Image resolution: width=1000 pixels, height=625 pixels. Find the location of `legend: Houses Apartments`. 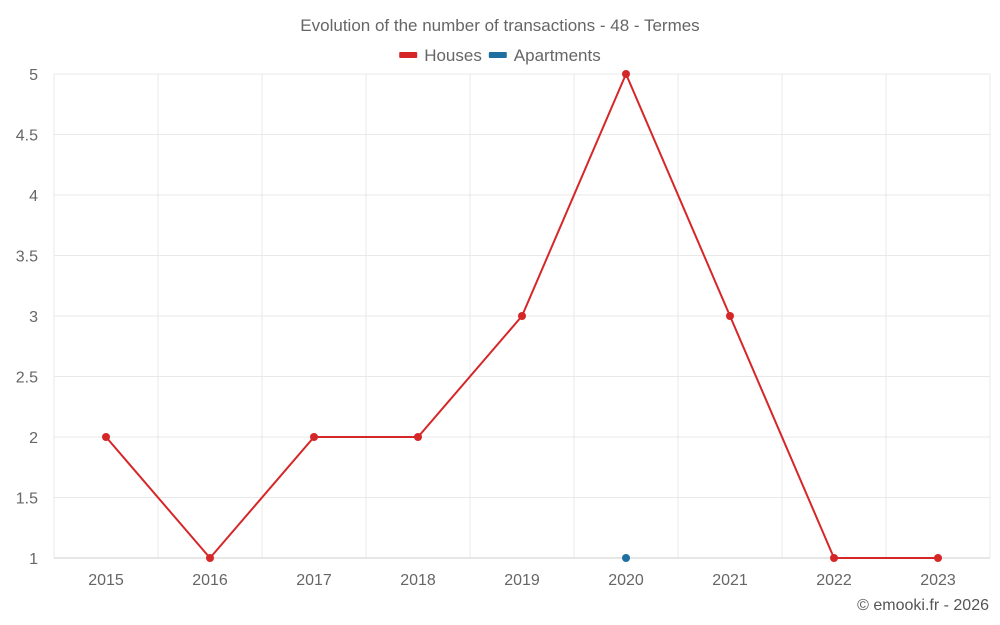

legend: Houses Apartments is located at coordinates (500, 55).